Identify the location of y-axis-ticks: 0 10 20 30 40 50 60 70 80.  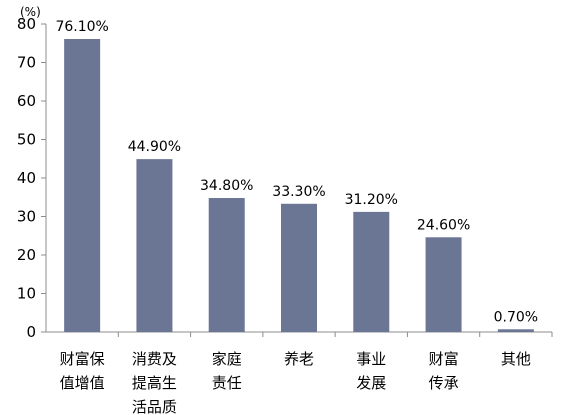
(31, 178).